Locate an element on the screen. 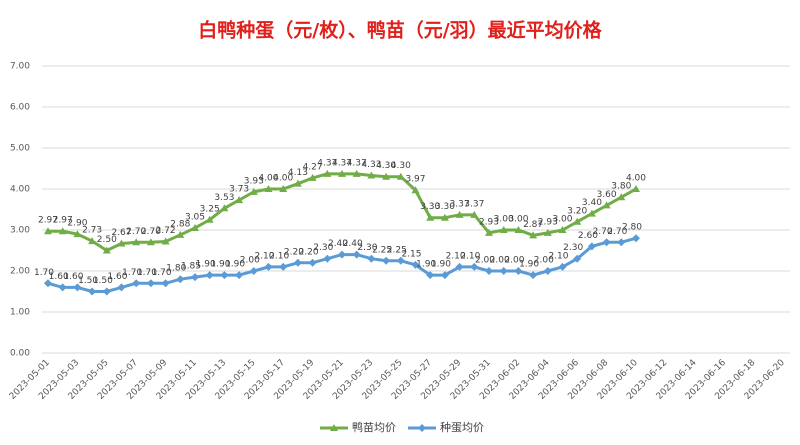 The width and height of the screenshot is (800, 445). y-tick-label: 5.00 is located at coordinates (20, 149).